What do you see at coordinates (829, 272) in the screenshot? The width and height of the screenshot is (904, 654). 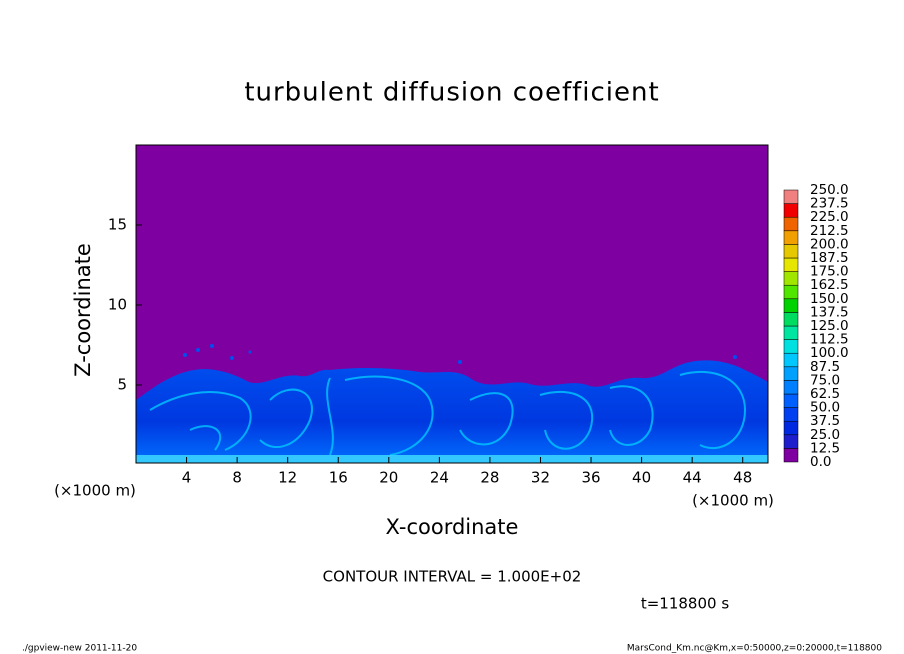 I see `colorbar-label: 175.0` at bounding box center [829, 272].